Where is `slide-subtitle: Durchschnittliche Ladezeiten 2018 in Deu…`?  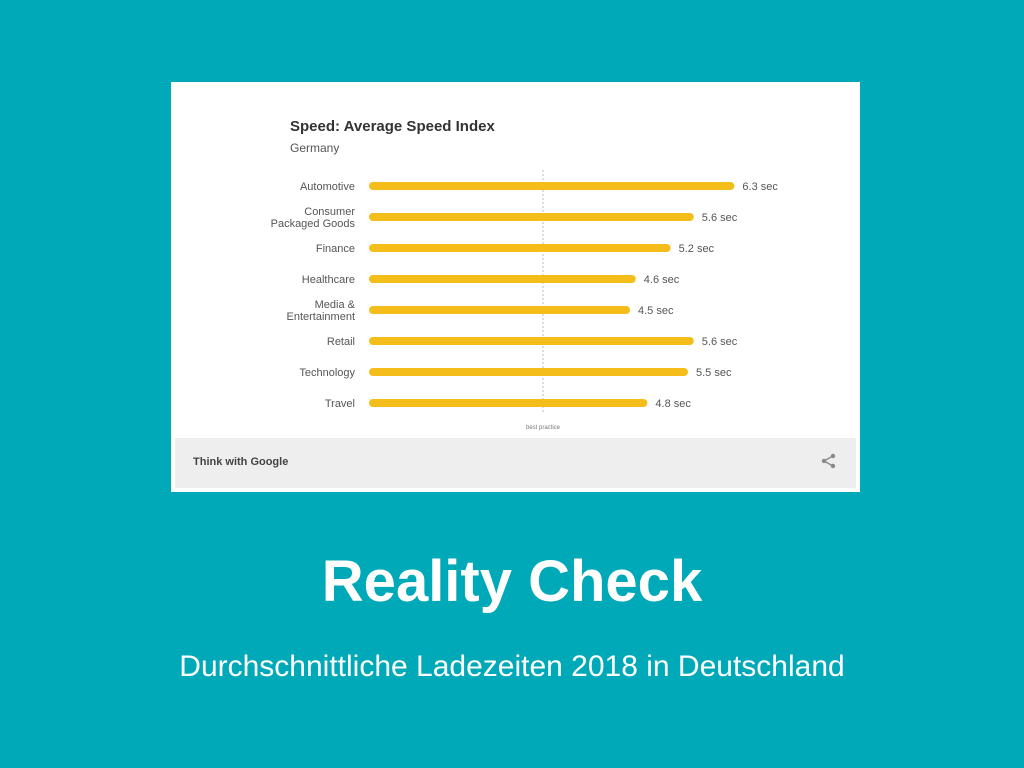
slide-subtitle: Durchschnittliche Ladezeiten 2018 in Deu… is located at coordinates (512, 666).